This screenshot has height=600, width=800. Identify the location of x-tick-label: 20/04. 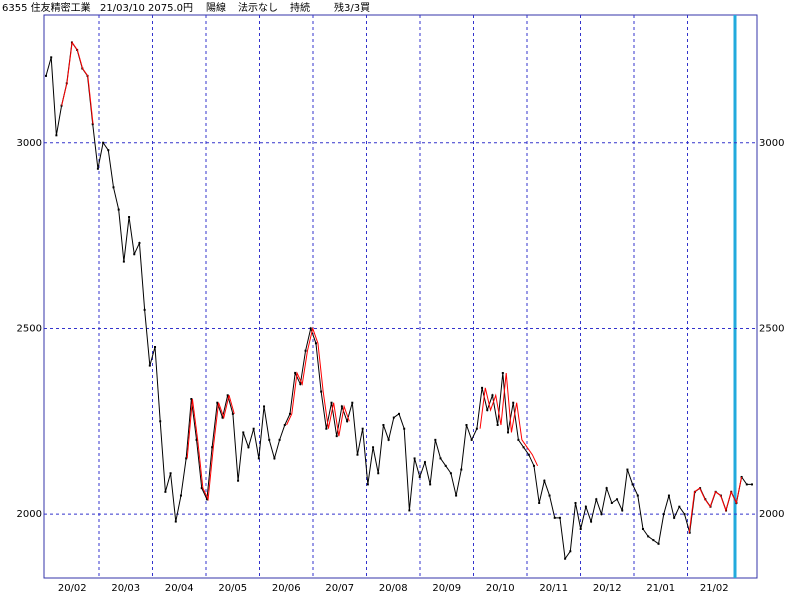
(179, 588).